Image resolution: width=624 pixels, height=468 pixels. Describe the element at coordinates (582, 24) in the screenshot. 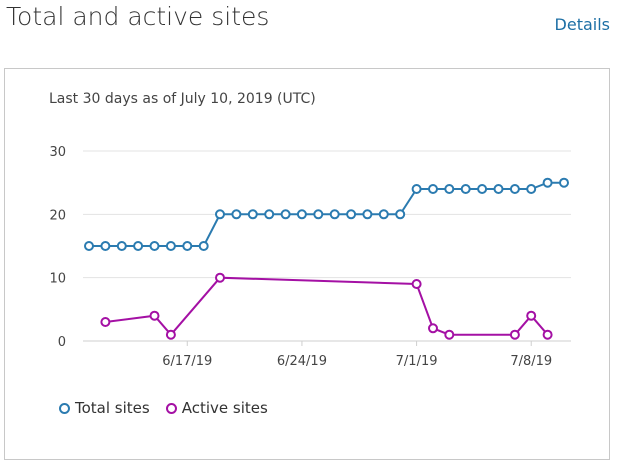

I see `details-link: Details` at that location.